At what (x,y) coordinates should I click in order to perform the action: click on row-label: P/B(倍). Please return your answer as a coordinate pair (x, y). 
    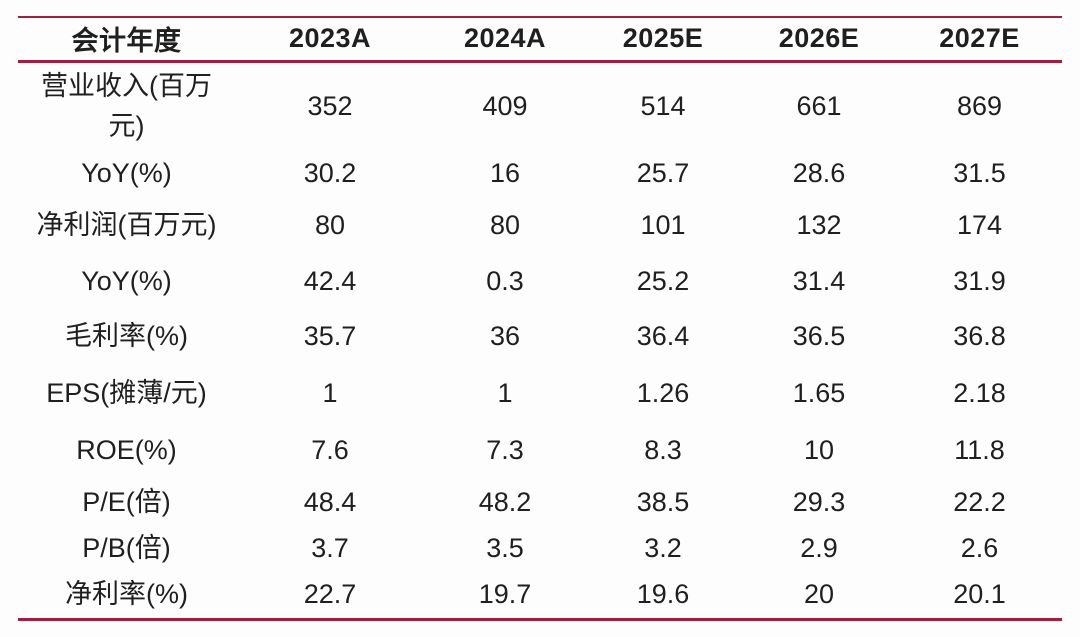
    Looking at the image, I should click on (126, 548).